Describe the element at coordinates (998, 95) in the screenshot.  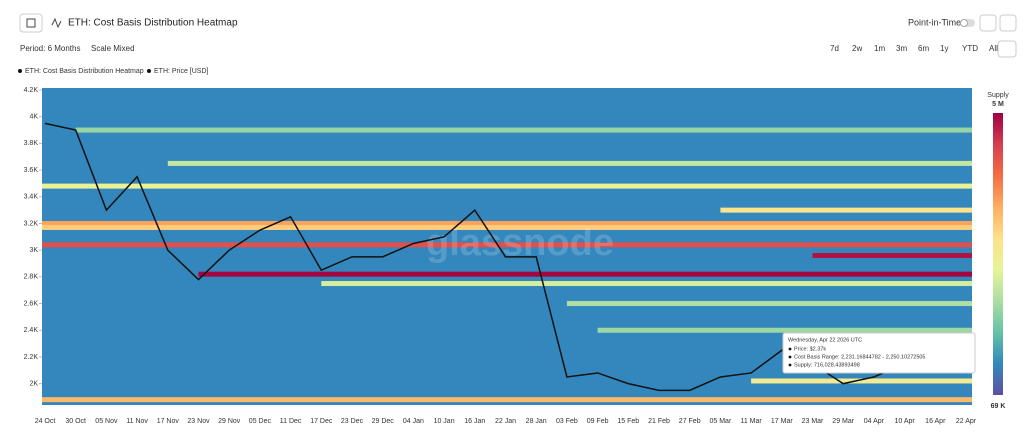
I see `colorbar-title: Supply` at that location.